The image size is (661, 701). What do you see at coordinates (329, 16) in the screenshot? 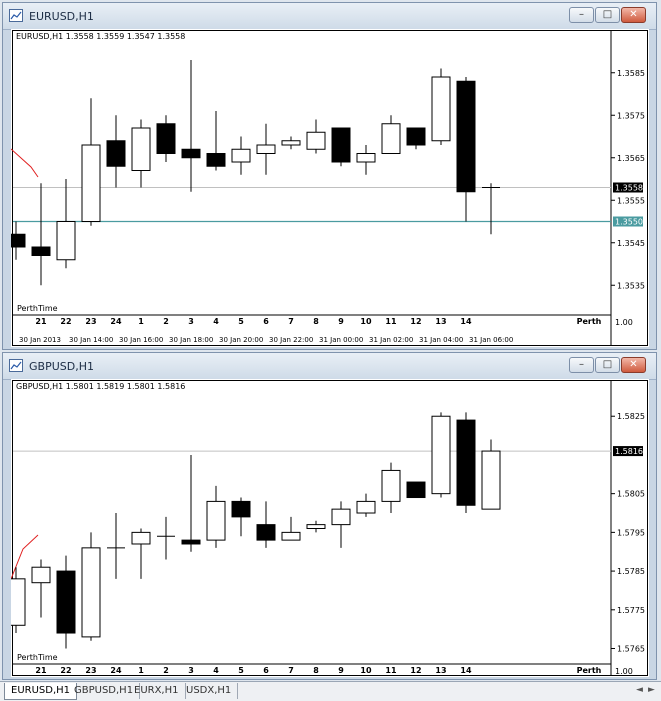
I see `window-titlebar: EURUSD,H1 – □ ✕` at bounding box center [329, 16].